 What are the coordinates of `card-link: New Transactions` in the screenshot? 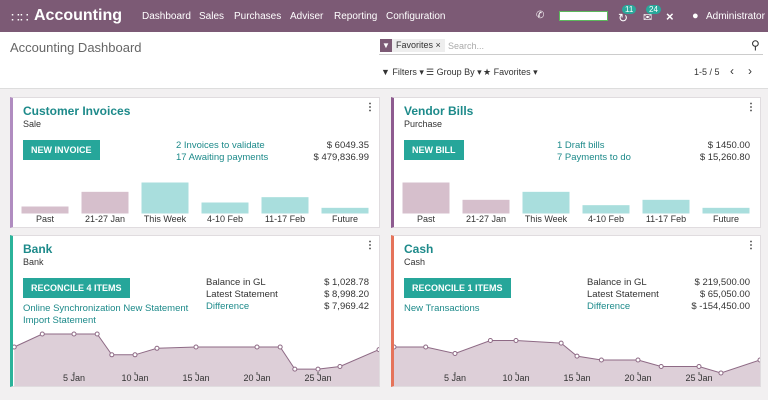 It's located at (442, 308).